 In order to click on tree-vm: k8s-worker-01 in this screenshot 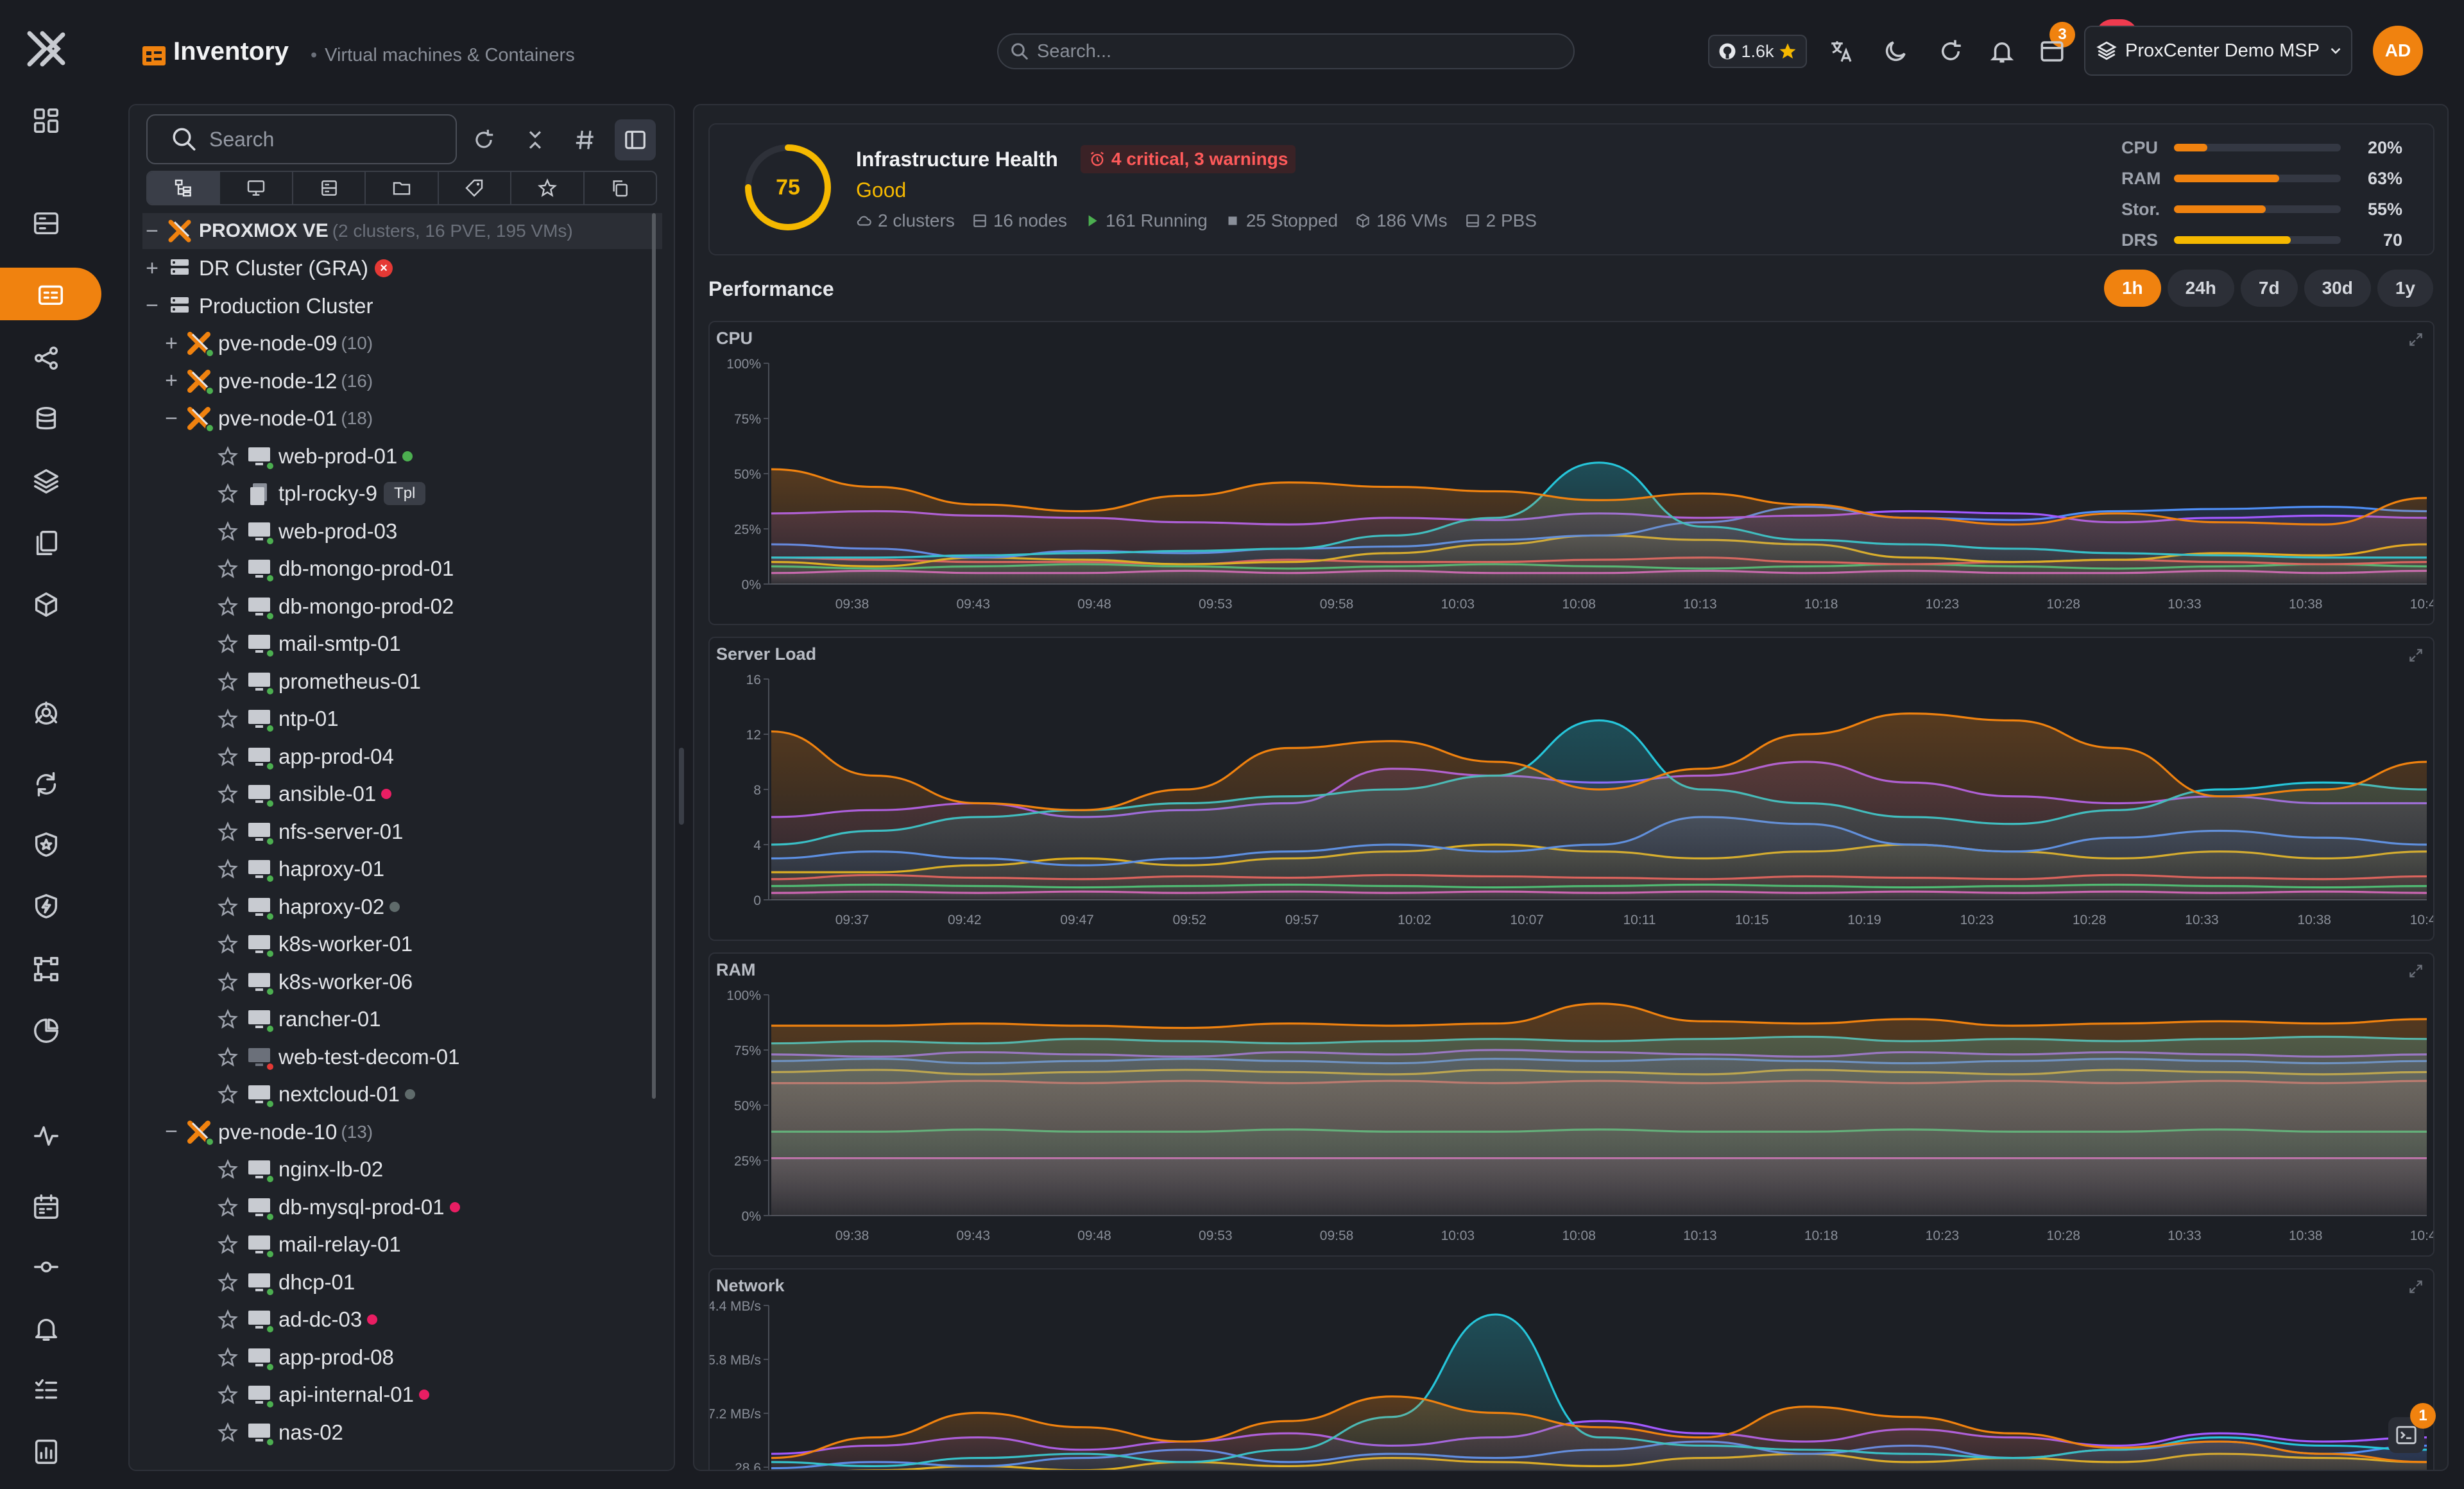, I will do `click(315, 944)`.